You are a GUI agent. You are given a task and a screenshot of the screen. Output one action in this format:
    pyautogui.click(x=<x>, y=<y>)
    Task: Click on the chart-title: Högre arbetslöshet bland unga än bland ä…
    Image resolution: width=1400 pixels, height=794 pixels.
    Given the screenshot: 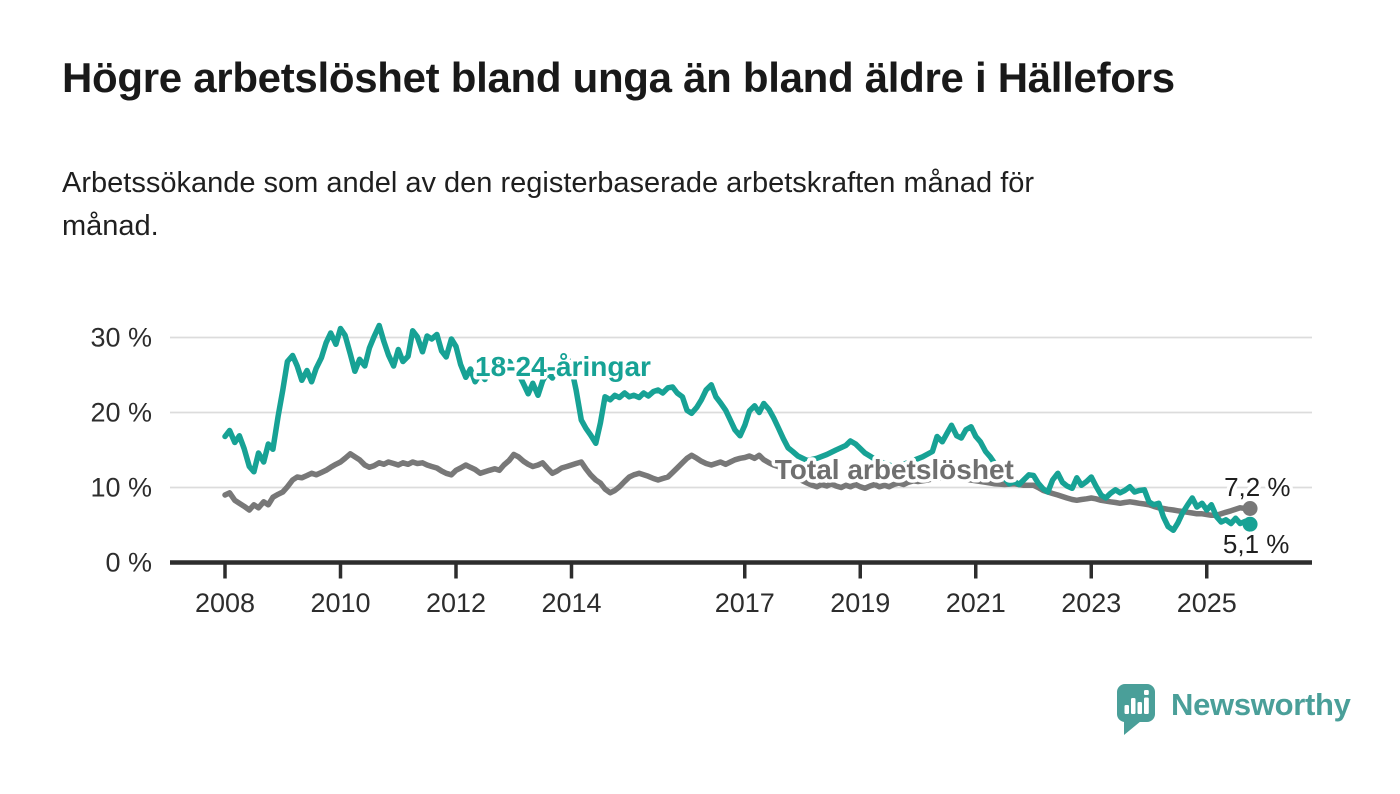 What is the action you would take?
    pyautogui.click(x=618, y=77)
    